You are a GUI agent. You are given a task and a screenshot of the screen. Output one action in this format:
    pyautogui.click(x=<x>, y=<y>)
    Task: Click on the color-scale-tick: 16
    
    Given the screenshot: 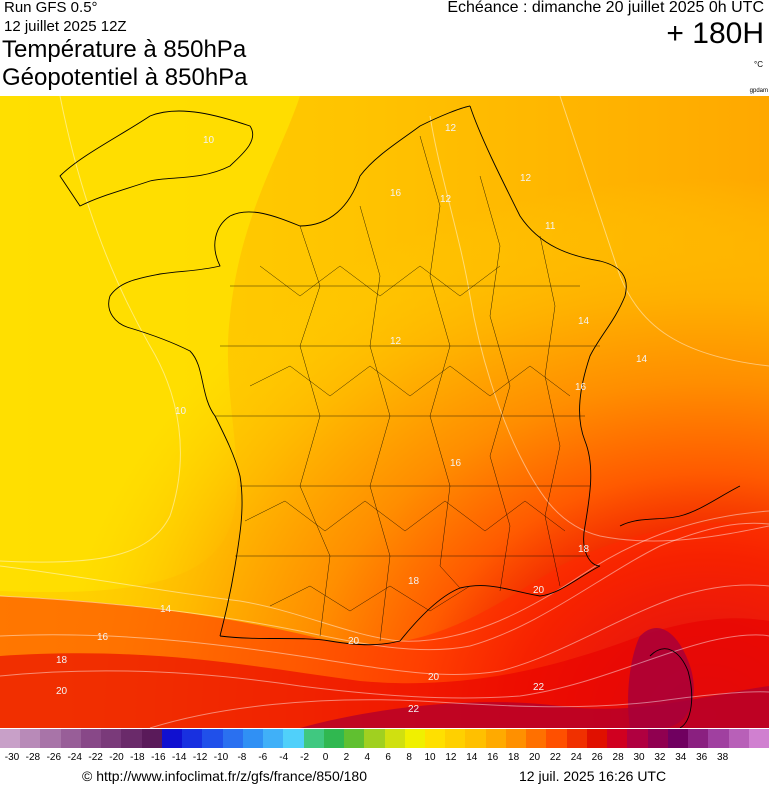 What is the action you would take?
    pyautogui.click(x=493, y=757)
    